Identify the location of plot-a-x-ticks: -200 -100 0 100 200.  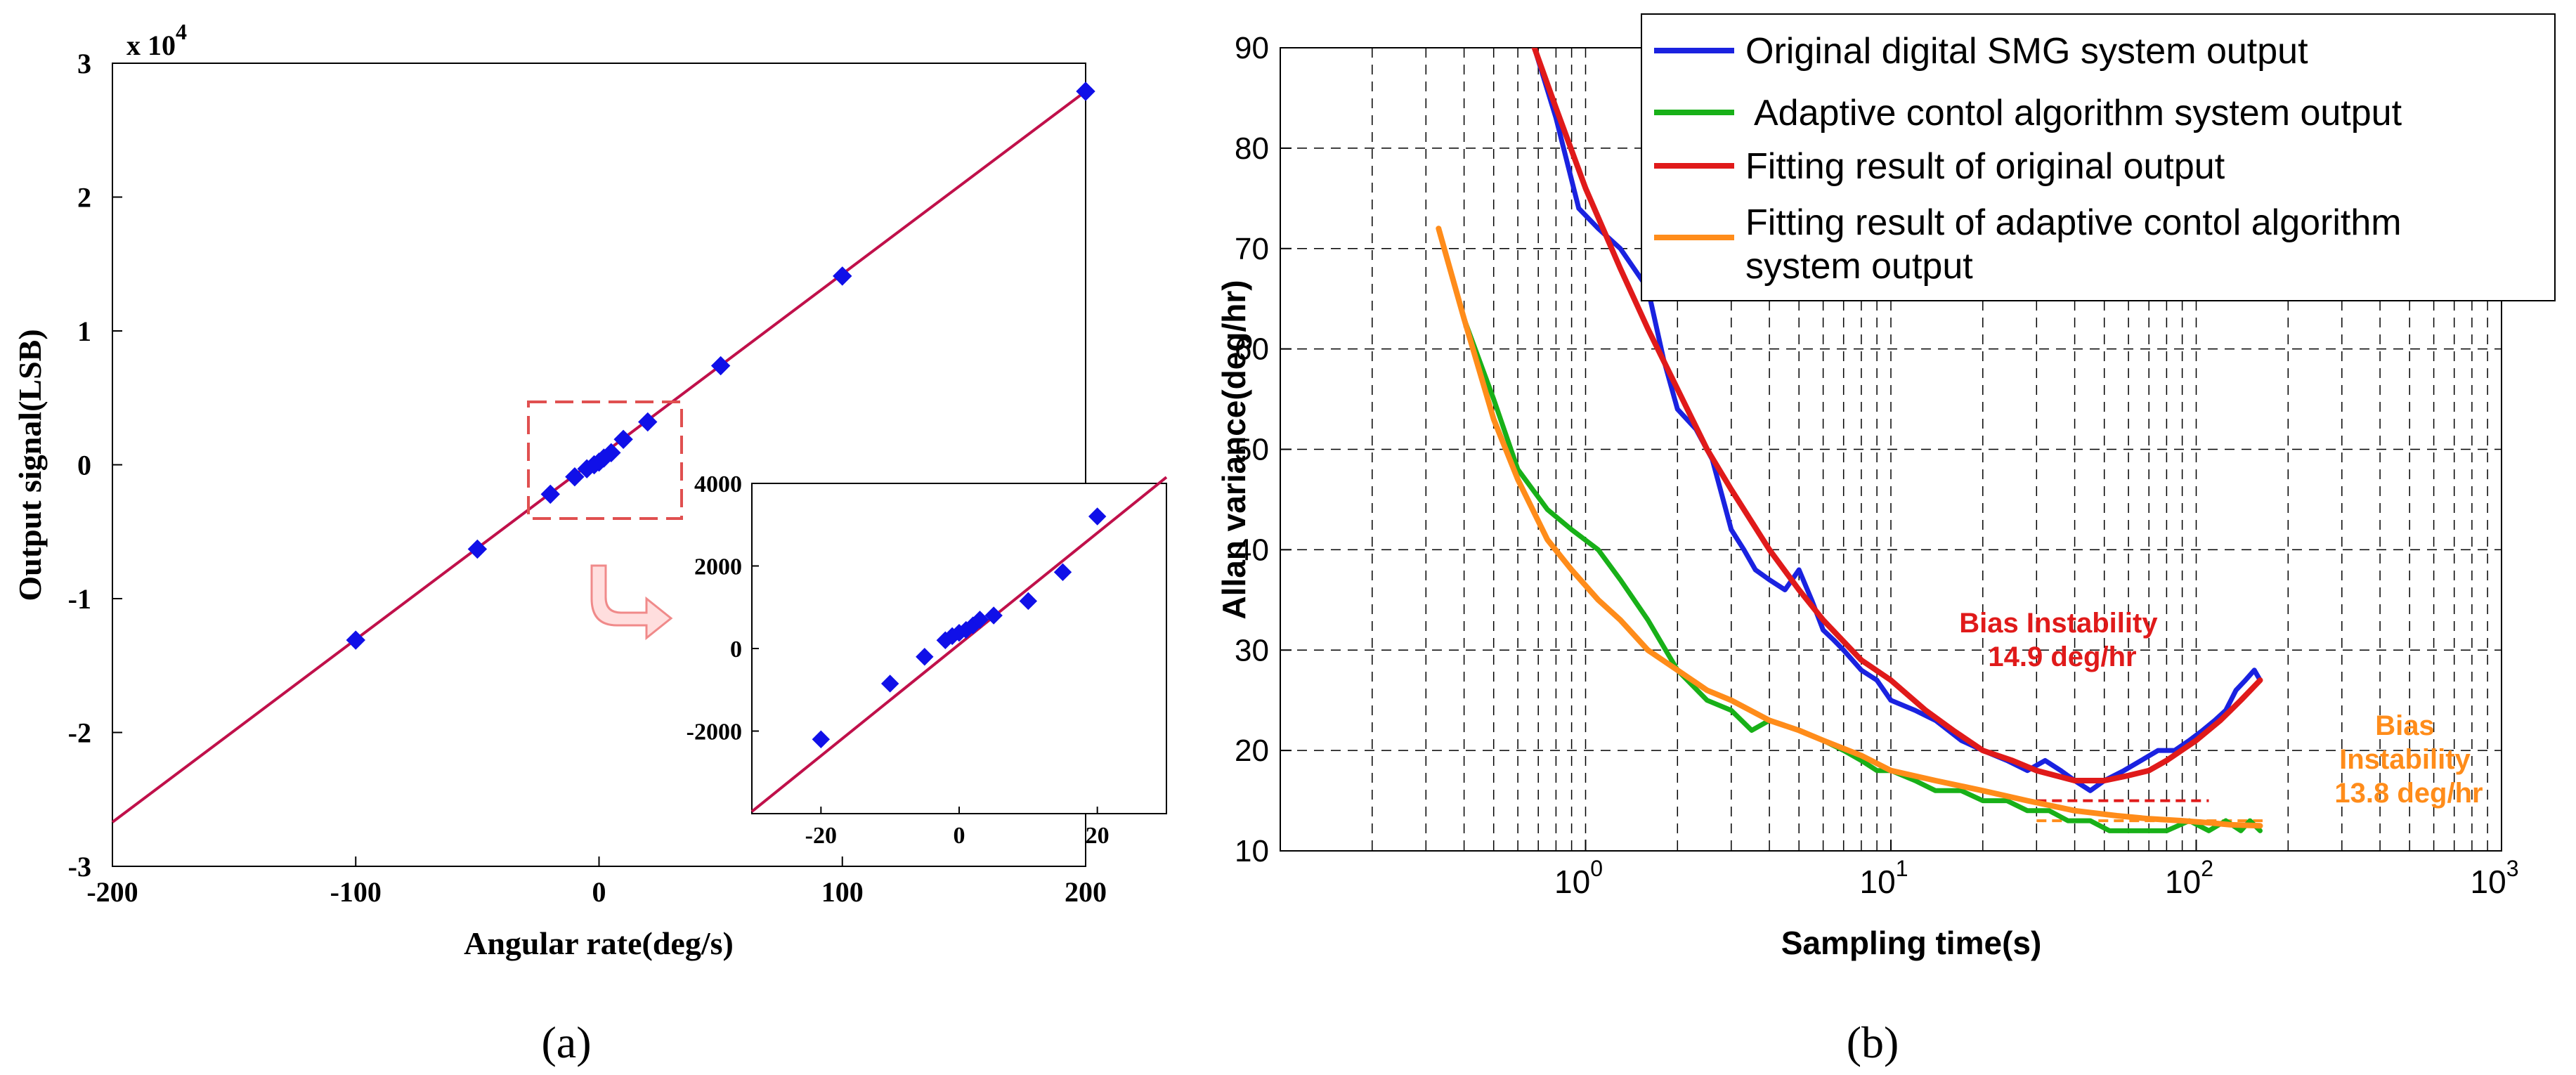
(596, 882).